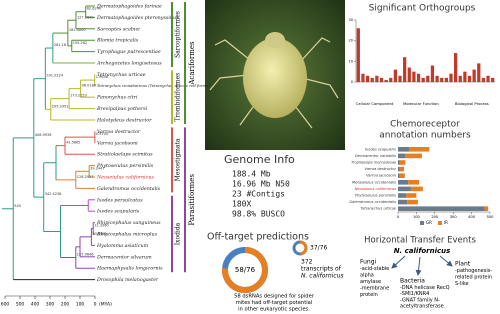 This screenshot has width=500, height=314. Describe the element at coordinates (127, 280) in the screenshot. I see `species-label: Drosophila melanogaster` at that location.